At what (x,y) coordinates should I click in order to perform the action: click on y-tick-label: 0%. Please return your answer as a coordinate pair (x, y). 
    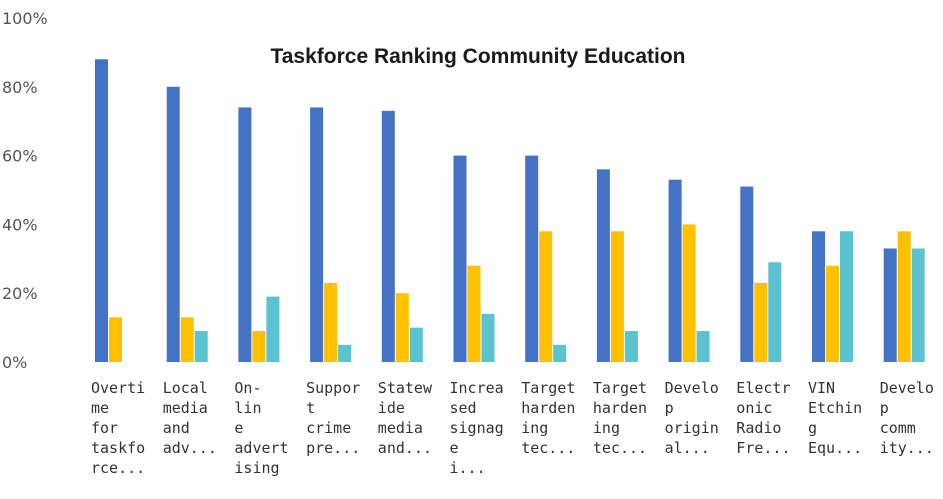
    Looking at the image, I should click on (14, 362).